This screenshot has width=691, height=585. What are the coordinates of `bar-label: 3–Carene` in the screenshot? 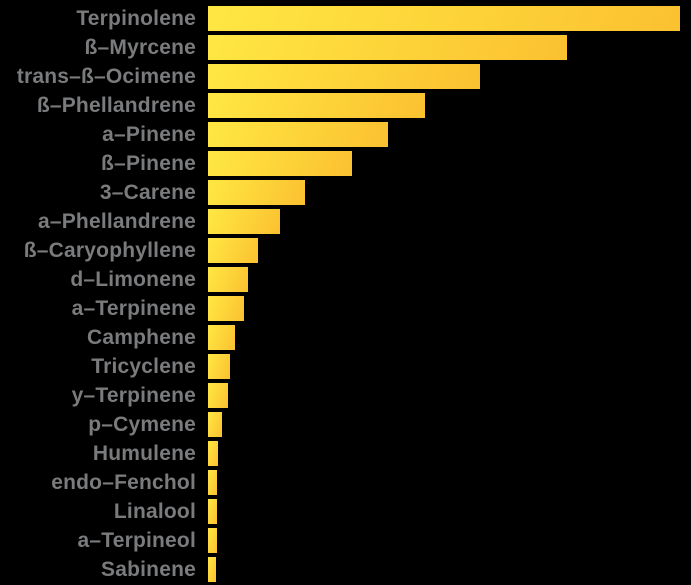 It's located at (147, 192).